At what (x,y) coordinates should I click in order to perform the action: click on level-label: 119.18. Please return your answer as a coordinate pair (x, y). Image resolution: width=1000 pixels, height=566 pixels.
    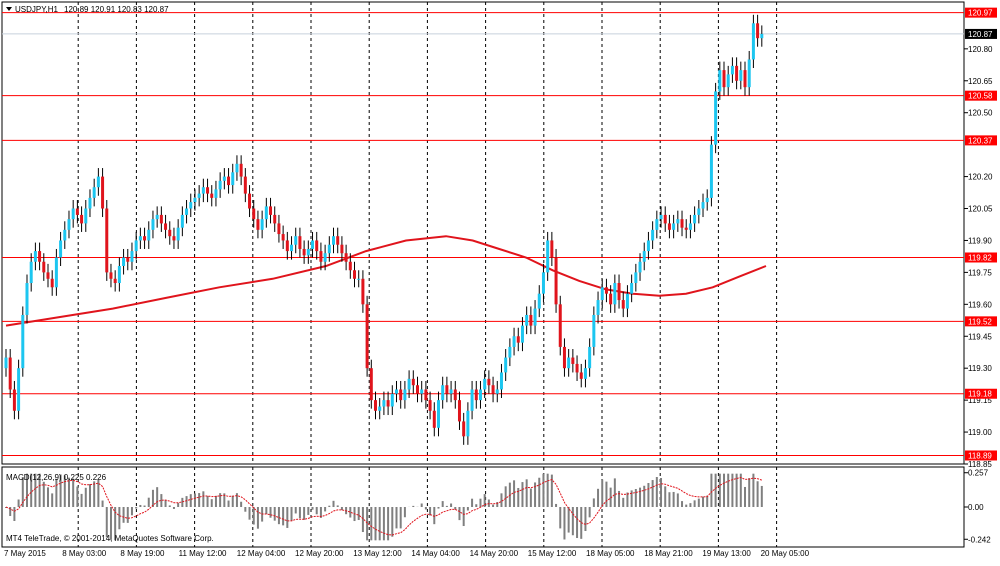
    Looking at the image, I should click on (980, 394).